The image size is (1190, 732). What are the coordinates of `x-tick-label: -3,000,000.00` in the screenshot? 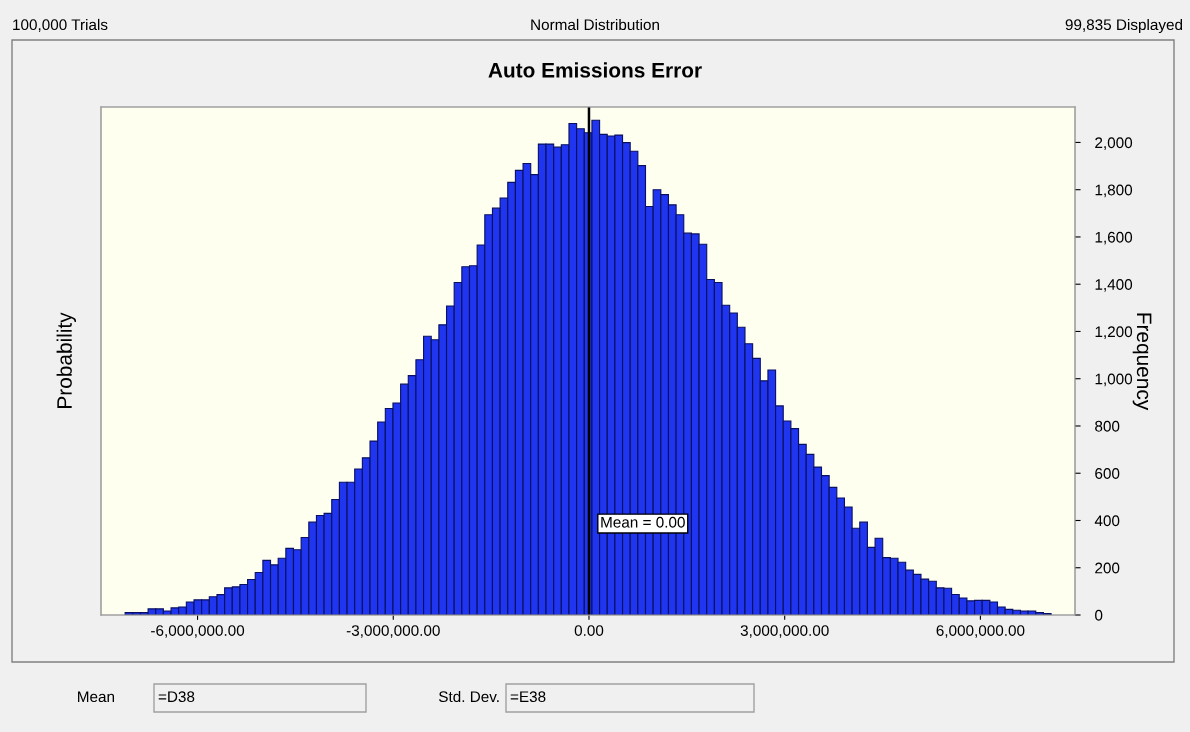 It's located at (393, 631).